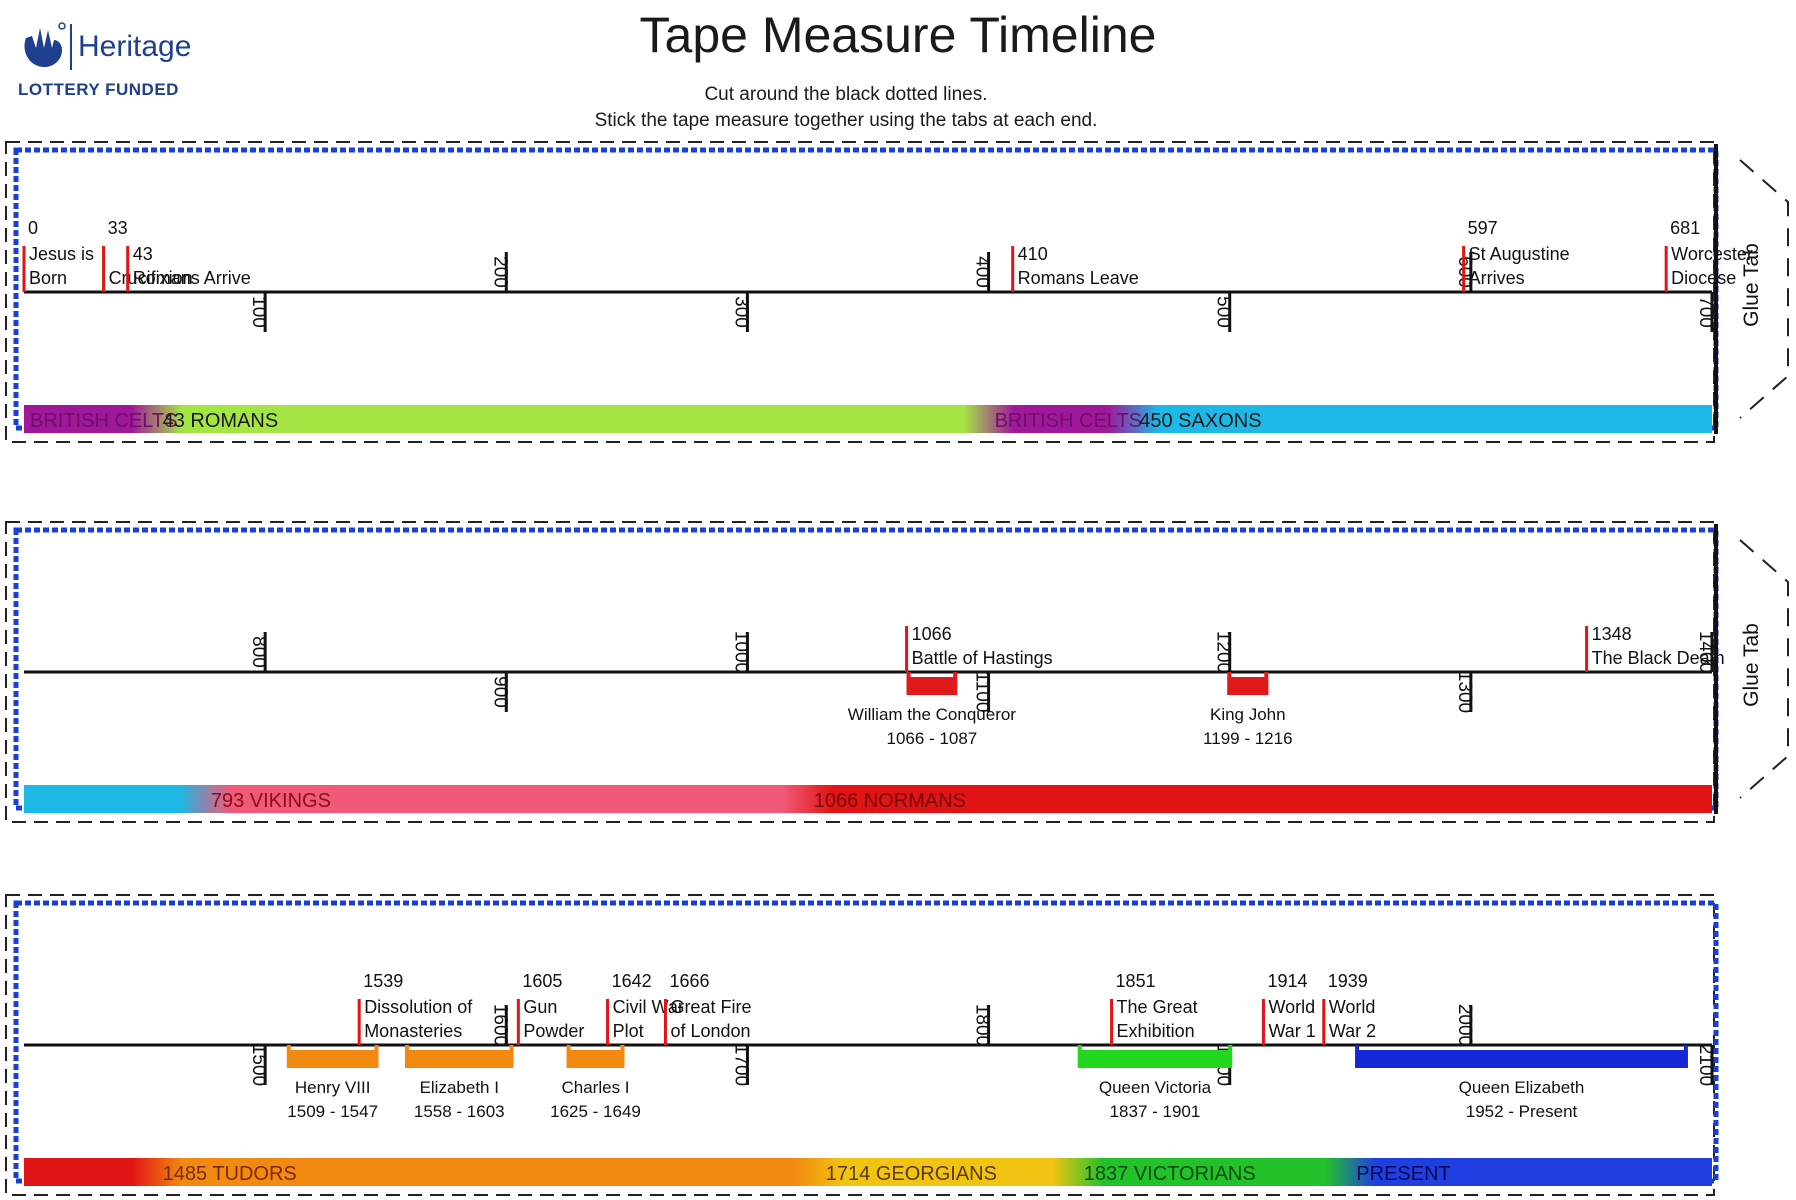  Describe the element at coordinates (1658, 658) in the screenshot. I see `event-label-line2: The Black Death` at that location.